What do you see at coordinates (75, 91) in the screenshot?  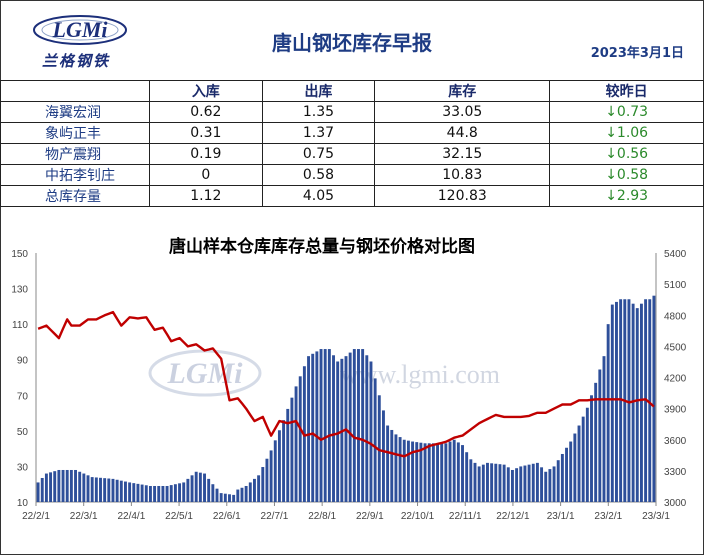 I see `table-corner` at bounding box center [75, 91].